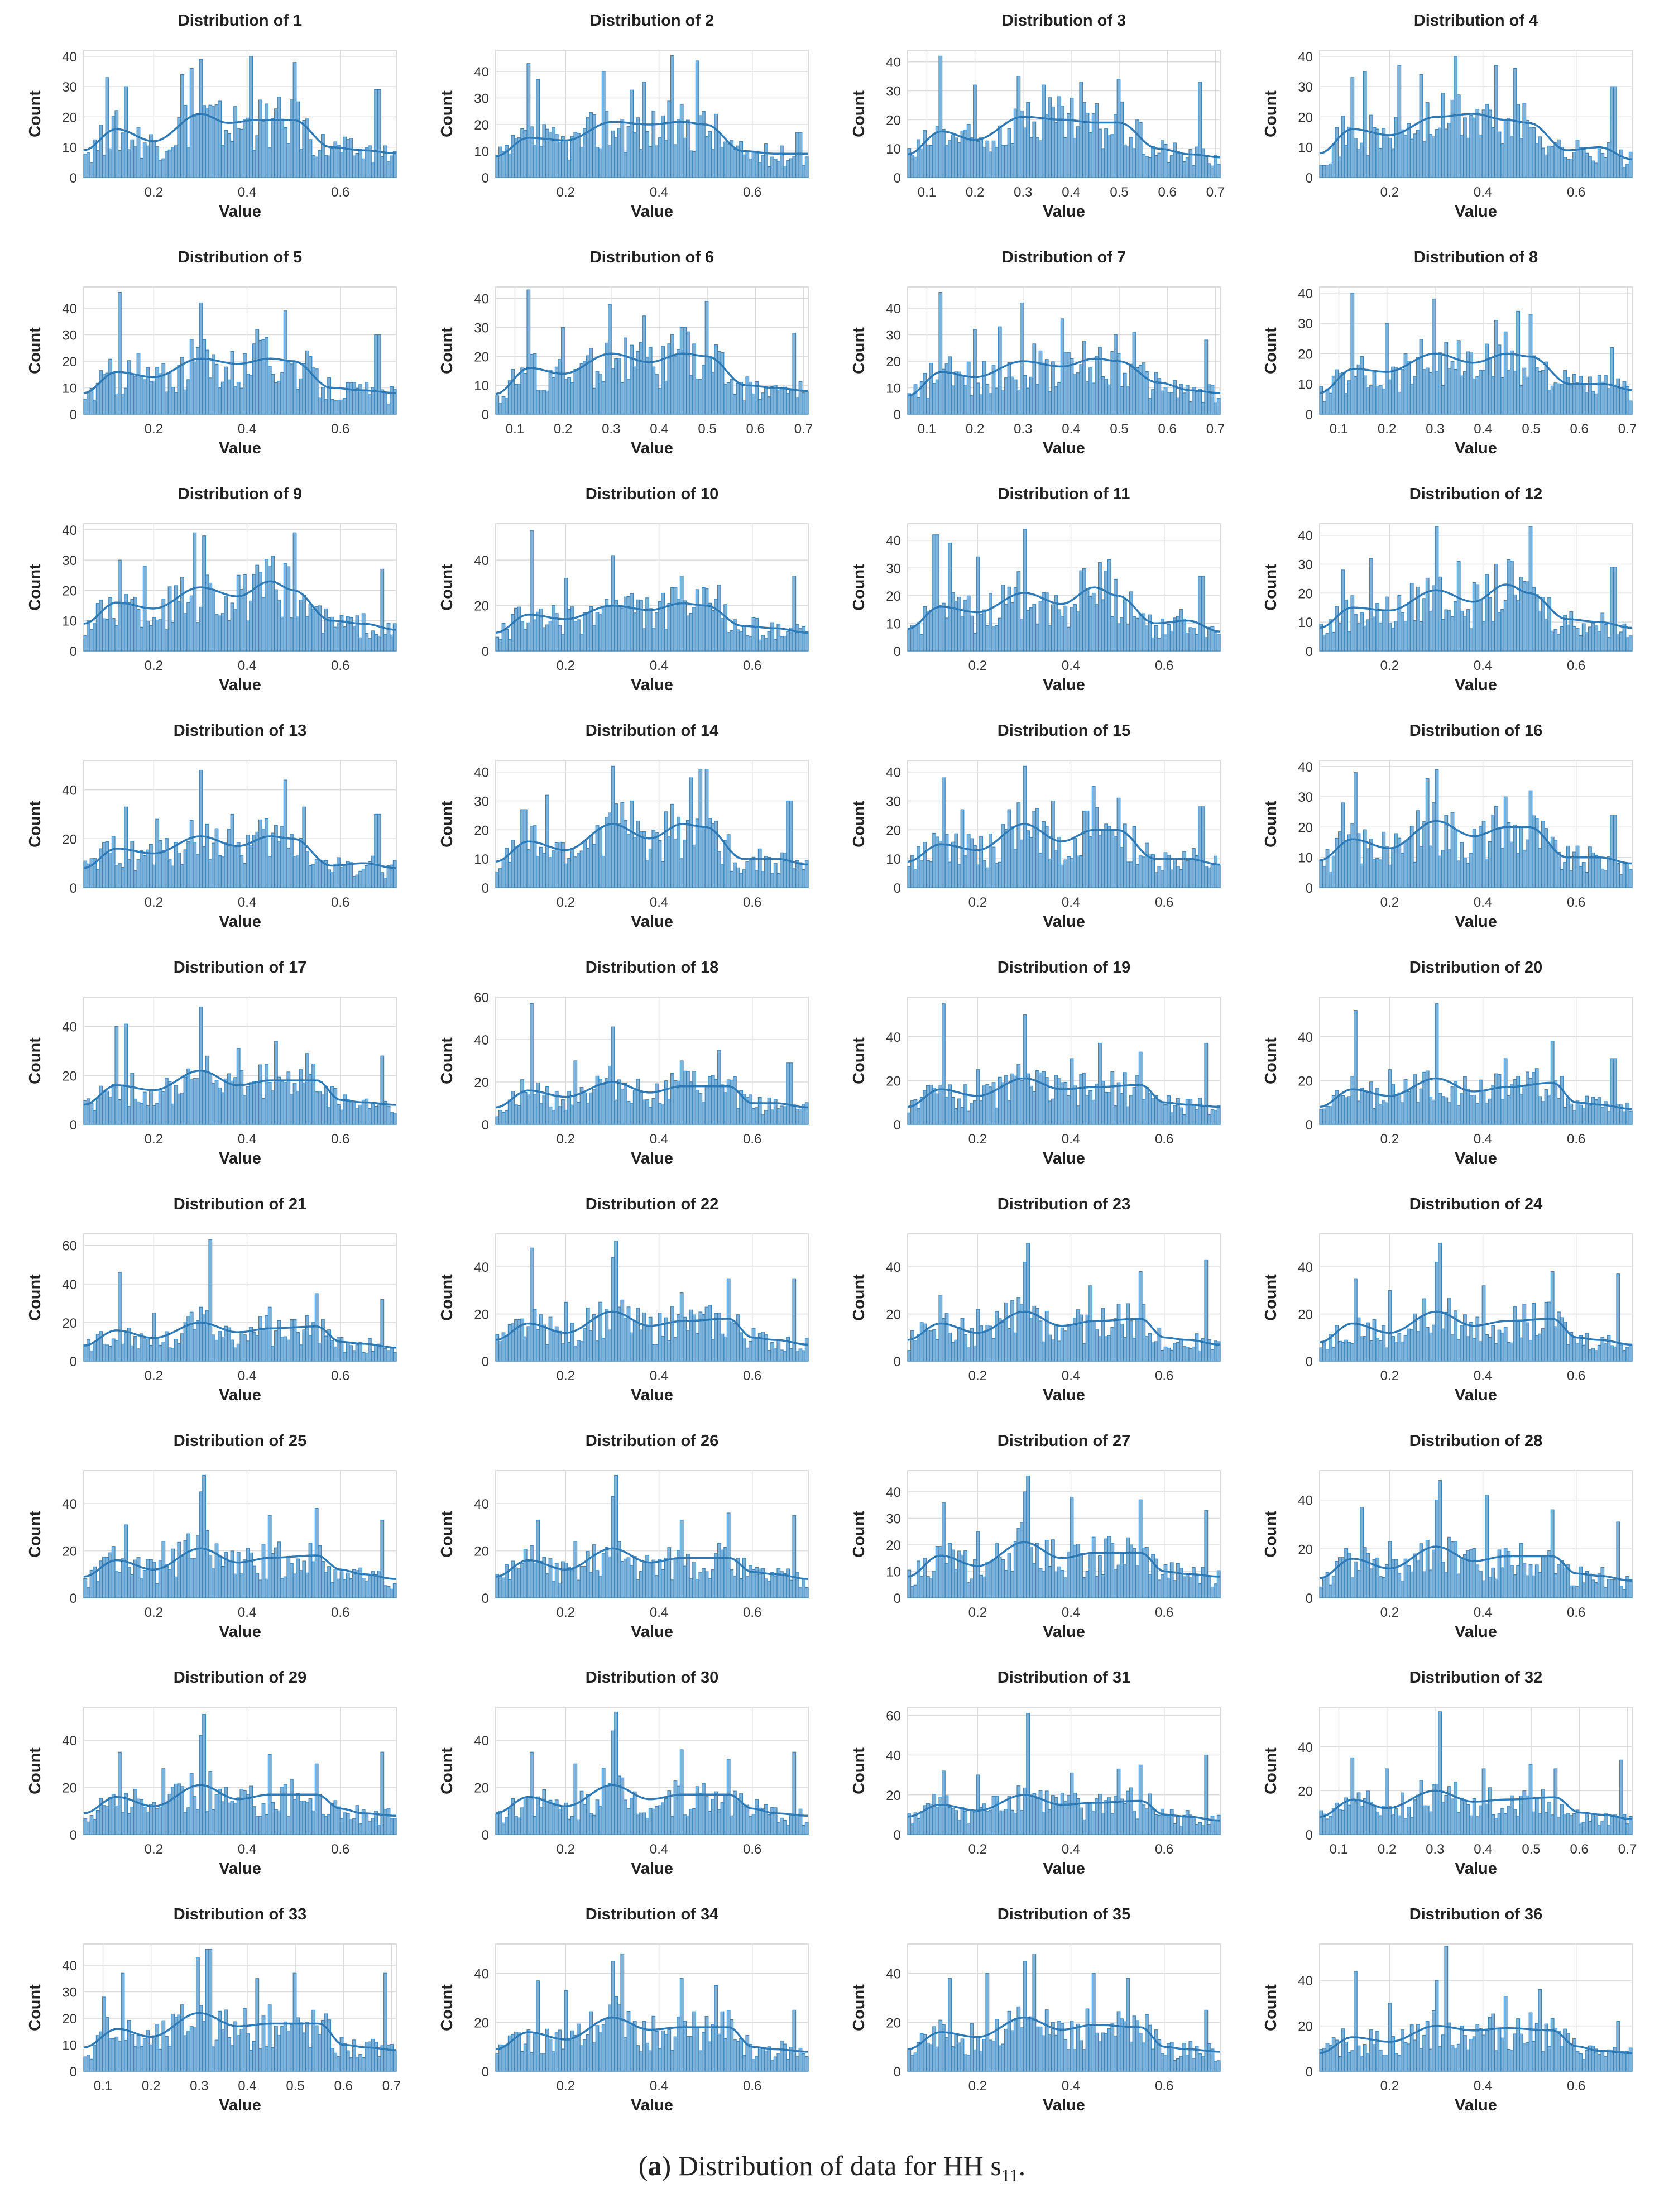  Describe the element at coordinates (1305, 1501) in the screenshot. I see `y-tick-label: 40` at that location.